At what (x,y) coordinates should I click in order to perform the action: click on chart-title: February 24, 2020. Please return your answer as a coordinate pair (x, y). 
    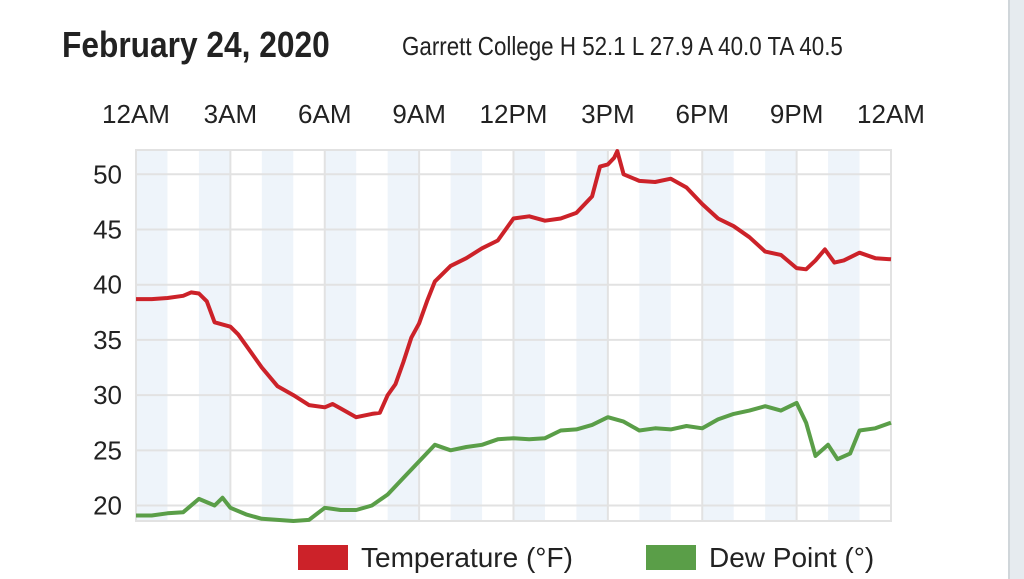
    Looking at the image, I should click on (196, 44).